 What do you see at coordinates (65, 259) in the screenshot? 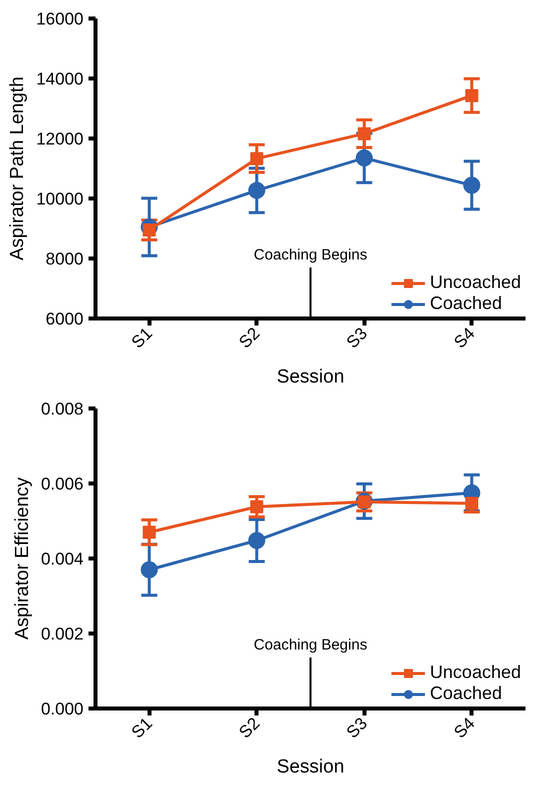
I see `y-tick-label: 8000` at bounding box center [65, 259].